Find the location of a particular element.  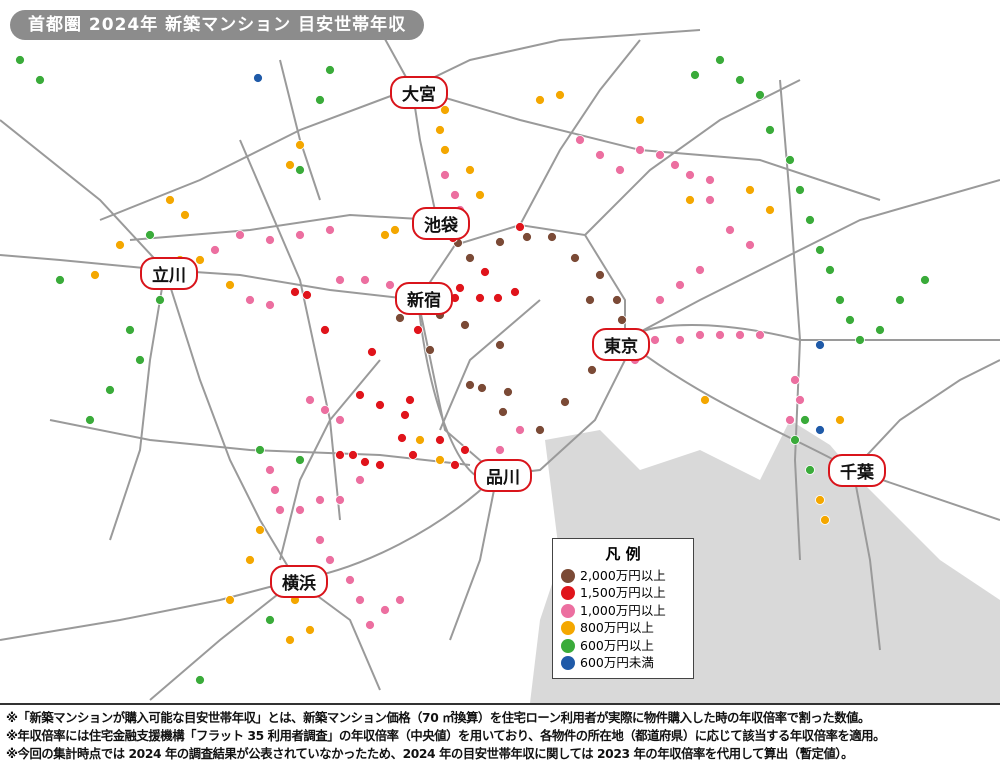

legend-label: 600万円以上 is located at coordinates (617, 645).